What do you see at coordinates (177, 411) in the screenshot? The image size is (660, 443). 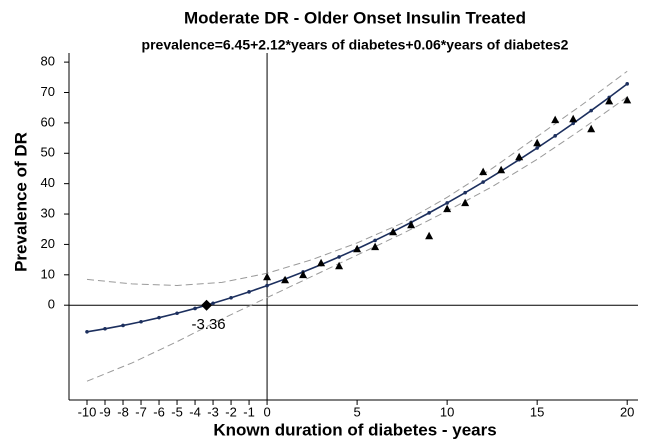 I see `x-tick-label: -5` at bounding box center [177, 411].